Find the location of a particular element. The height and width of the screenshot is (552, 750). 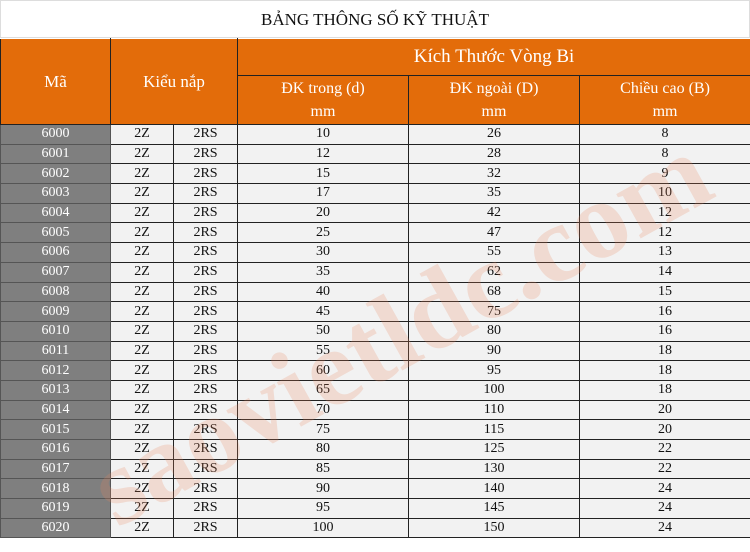

cell-inner-diameter: 45 is located at coordinates (323, 312).